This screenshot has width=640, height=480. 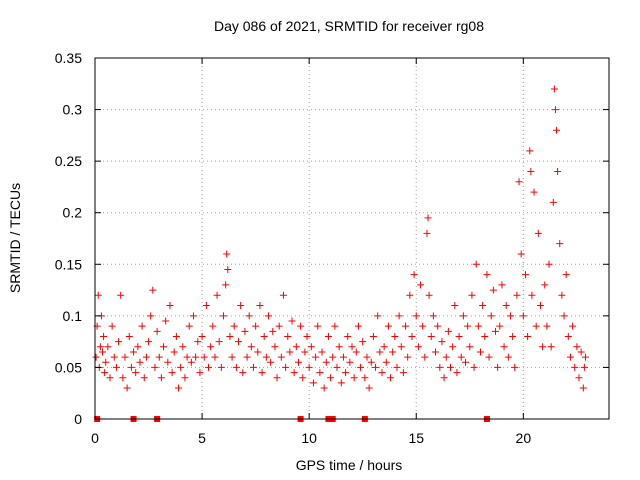 I want to click on y-tick-label: 0.2, so click(x=73, y=213).